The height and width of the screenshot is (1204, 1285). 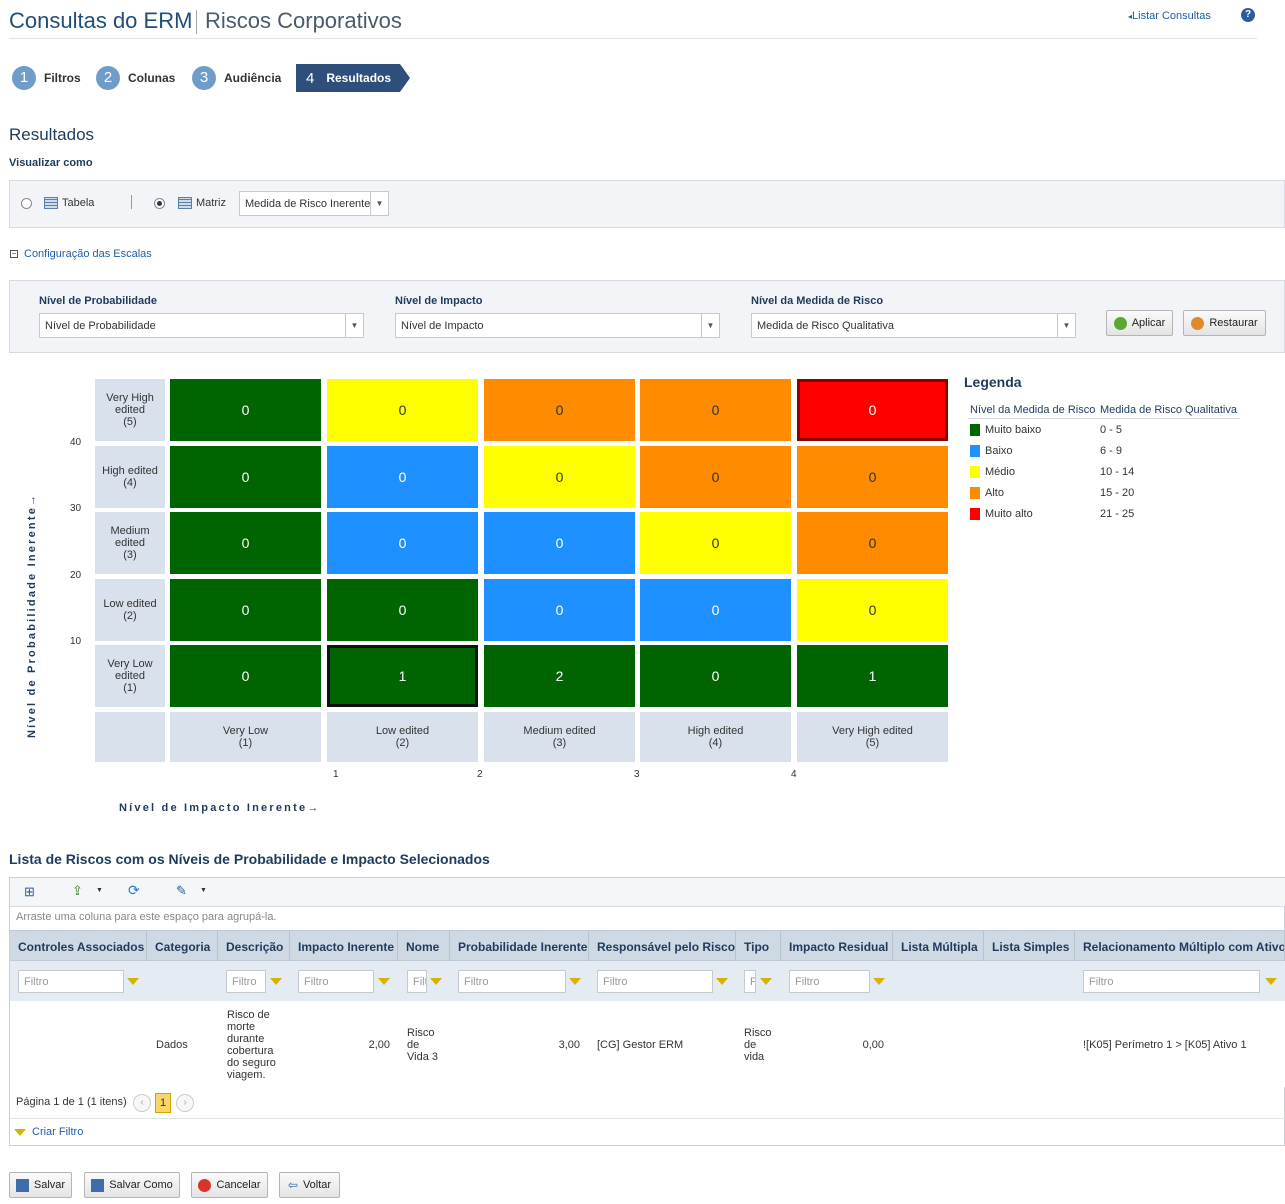 I want to click on filter-controles-input: Filtro, so click(x=71, y=981).